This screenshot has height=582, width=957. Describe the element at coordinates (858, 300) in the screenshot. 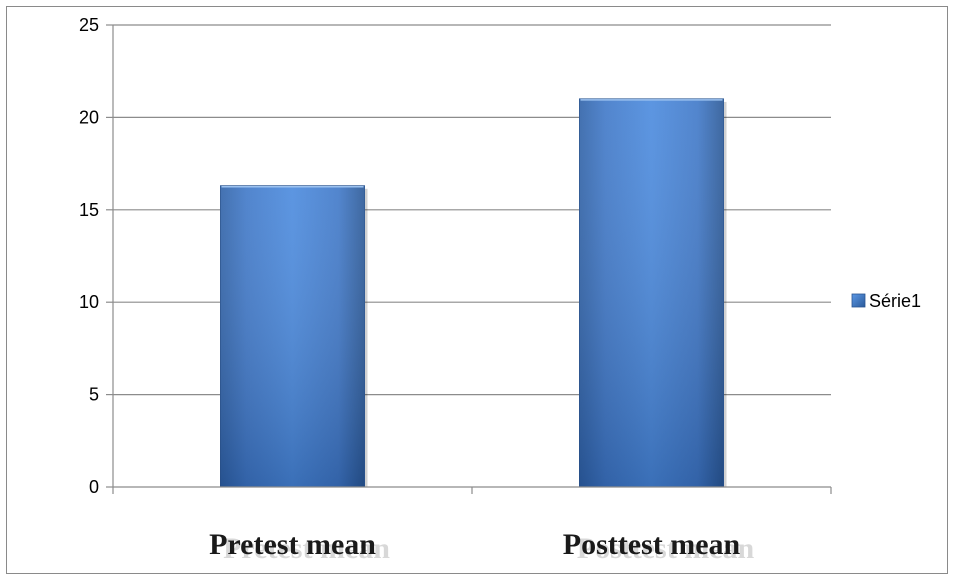

I see `legend-swatch` at that location.